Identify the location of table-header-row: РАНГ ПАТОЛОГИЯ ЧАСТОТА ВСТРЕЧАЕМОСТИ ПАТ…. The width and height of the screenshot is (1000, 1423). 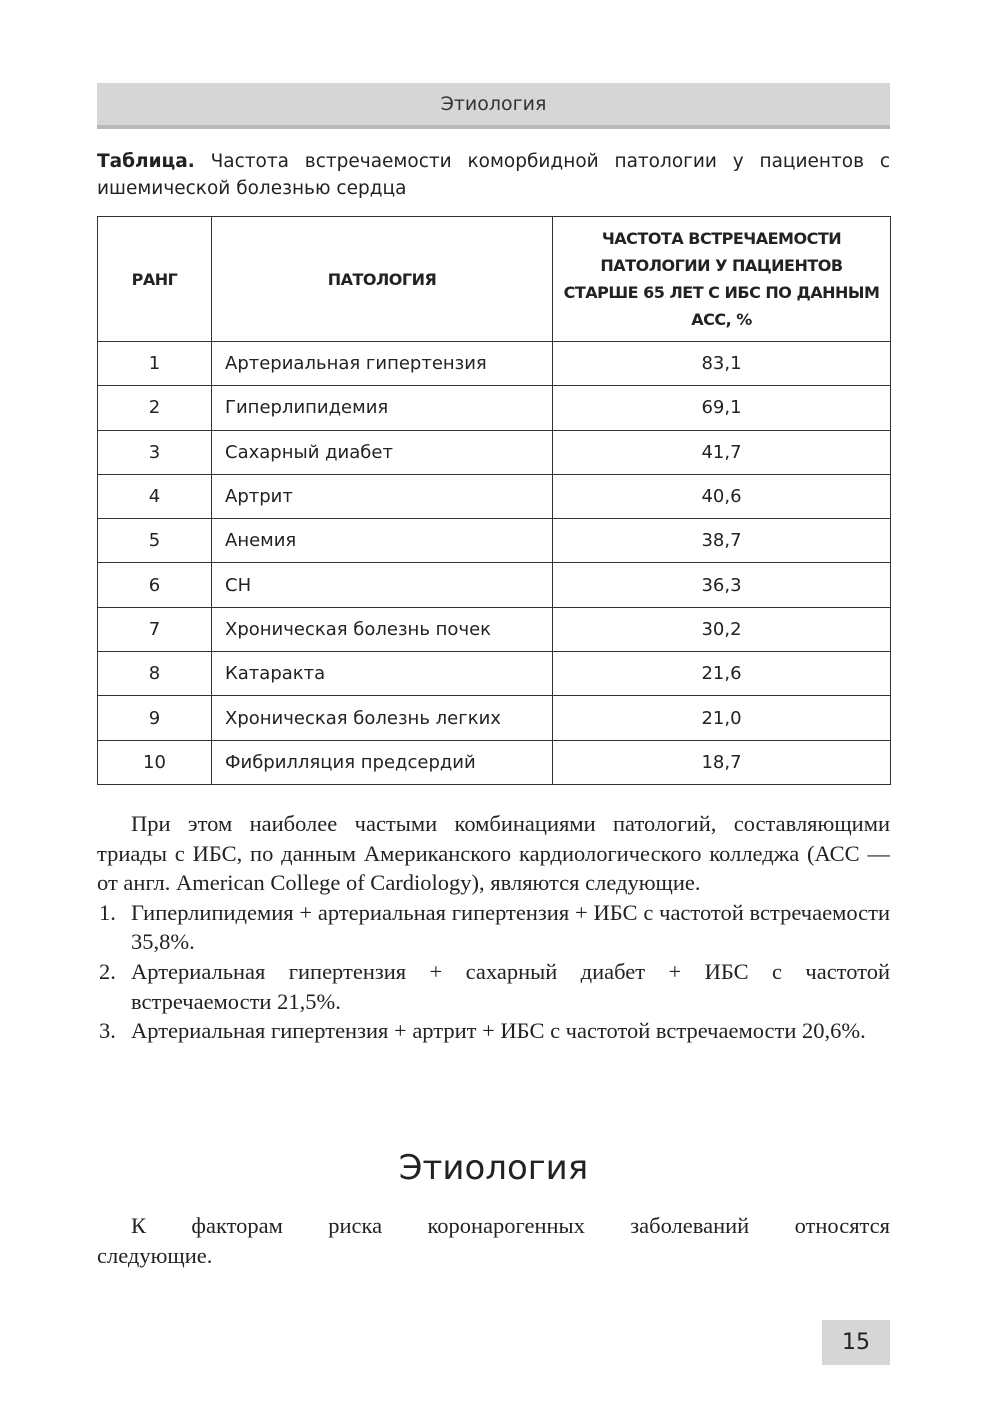
(494, 279).